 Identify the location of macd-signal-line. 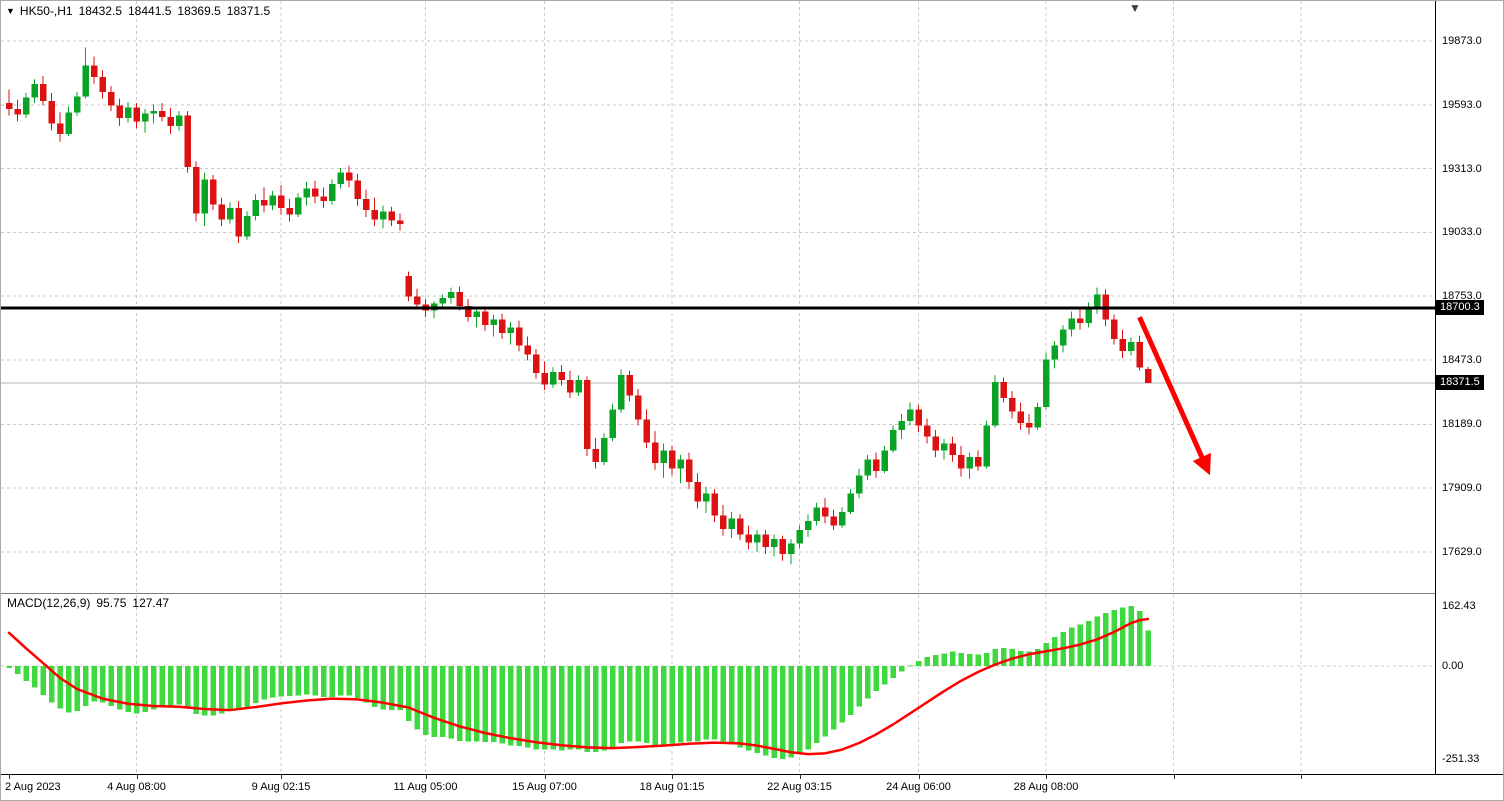
(578, 686).